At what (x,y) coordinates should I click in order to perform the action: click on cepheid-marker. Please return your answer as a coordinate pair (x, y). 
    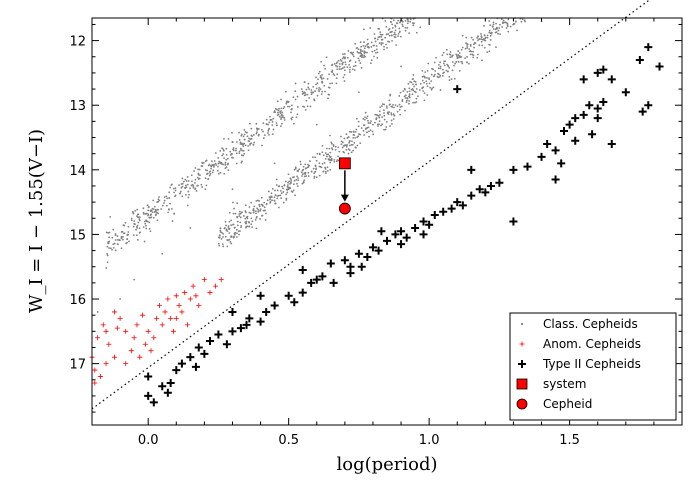
    Looking at the image, I should click on (344, 208).